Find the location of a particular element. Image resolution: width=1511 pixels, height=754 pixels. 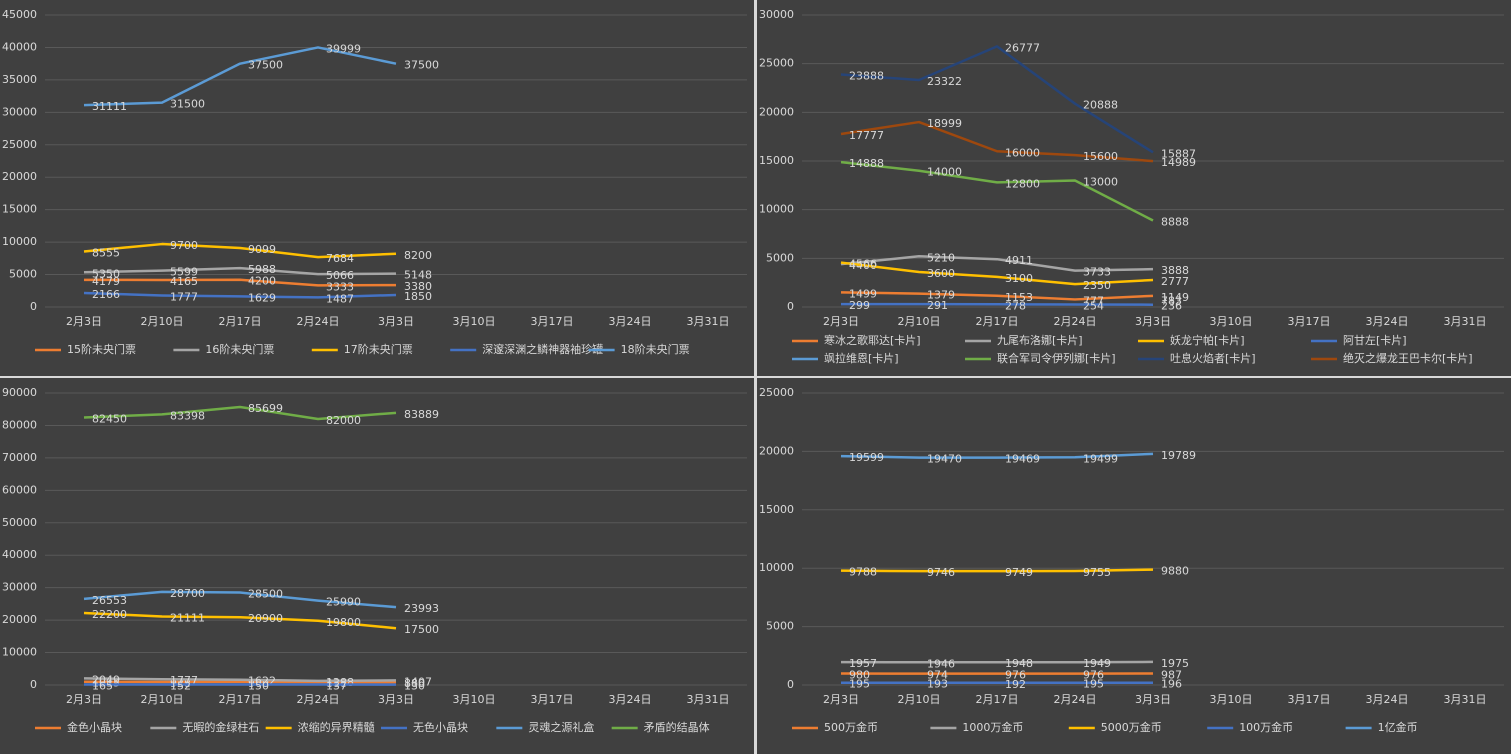

y-tick-label: 35000 is located at coordinates (19, 79).